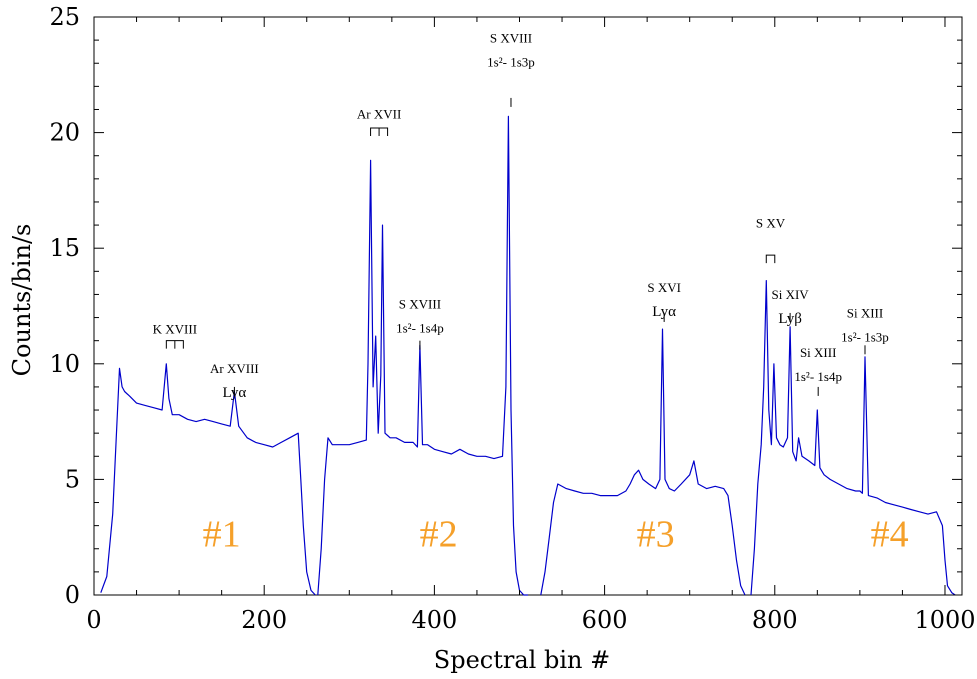 This screenshot has height=679, width=977. Describe the element at coordinates (439, 534) in the screenshot. I see `region-label: #2` at that location.